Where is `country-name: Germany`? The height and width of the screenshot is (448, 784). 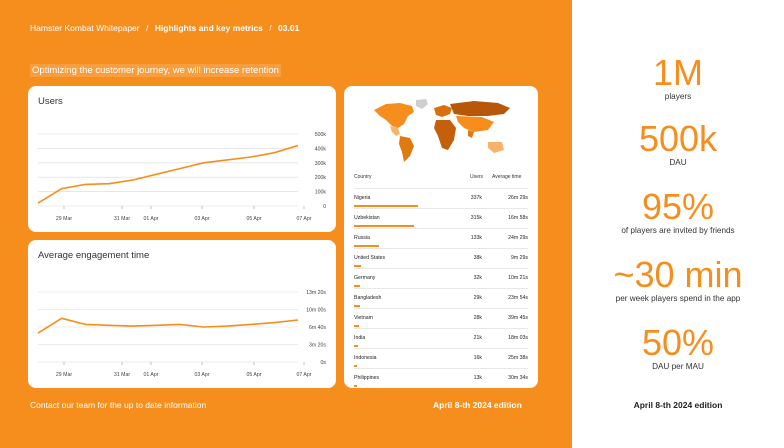
country-name: Germany is located at coordinates (365, 278).